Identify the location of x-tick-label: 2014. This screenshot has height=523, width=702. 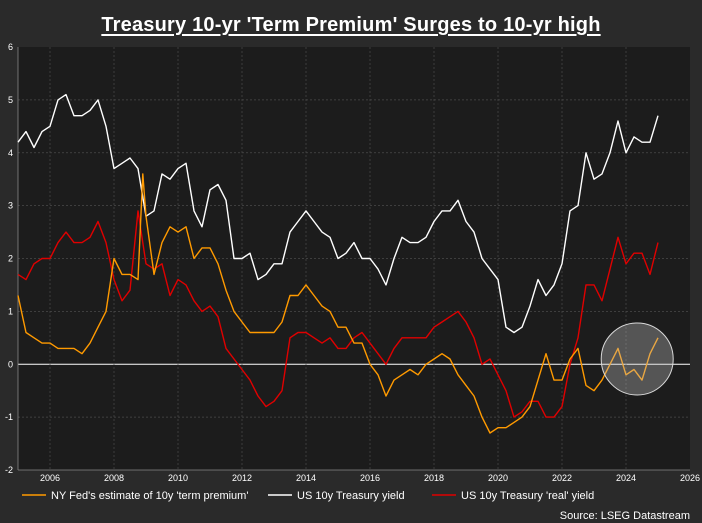
(306, 478).